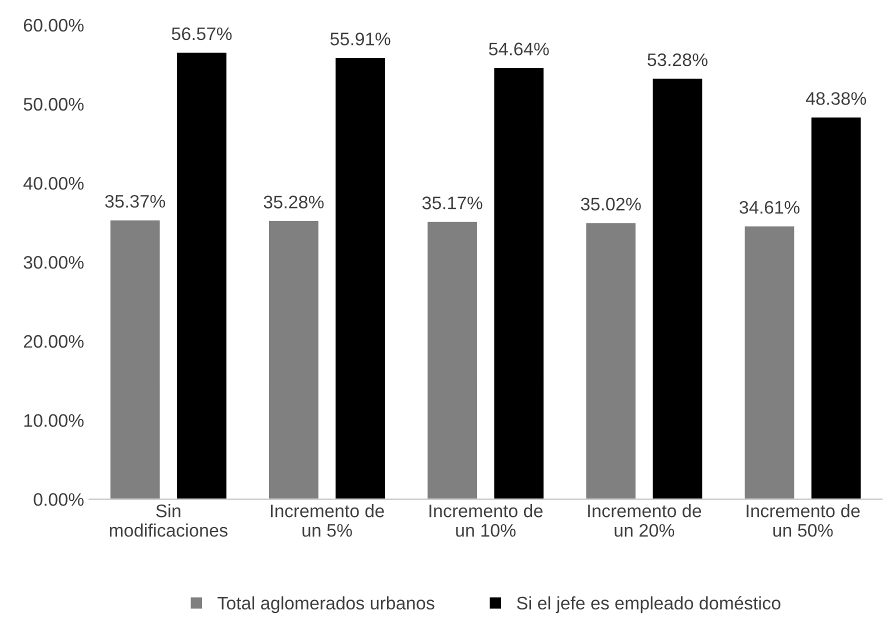  I want to click on x-tick-label: Sin modificaciones, so click(169, 520).